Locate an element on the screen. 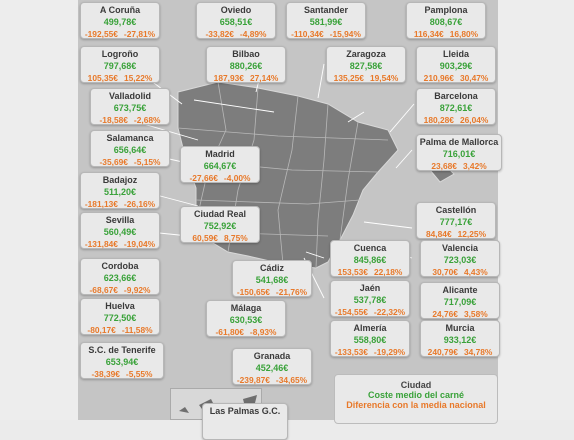  city-name: Sevilla is located at coordinates (120, 220).